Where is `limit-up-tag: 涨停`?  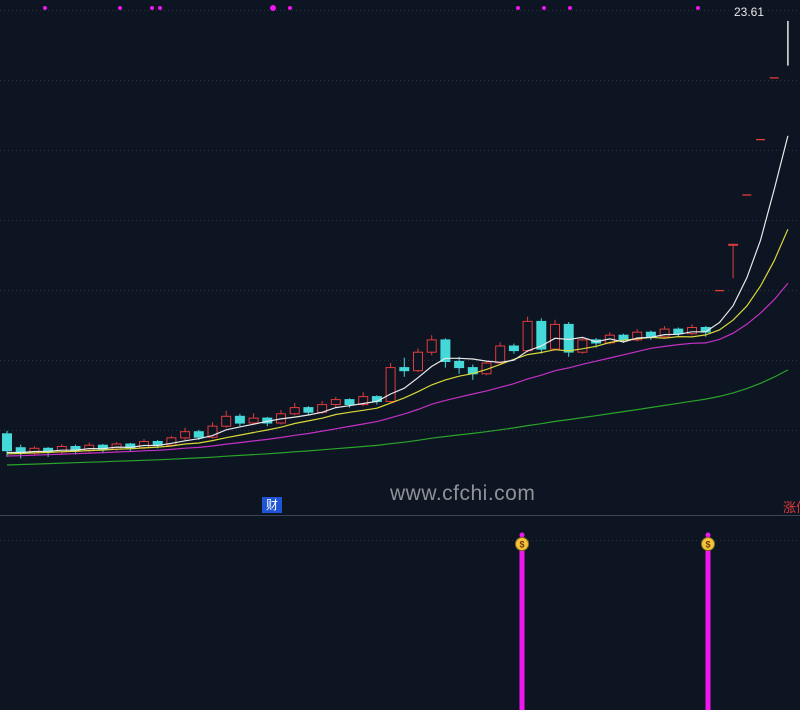
limit-up-tag: 涨停 is located at coordinates (791, 507).